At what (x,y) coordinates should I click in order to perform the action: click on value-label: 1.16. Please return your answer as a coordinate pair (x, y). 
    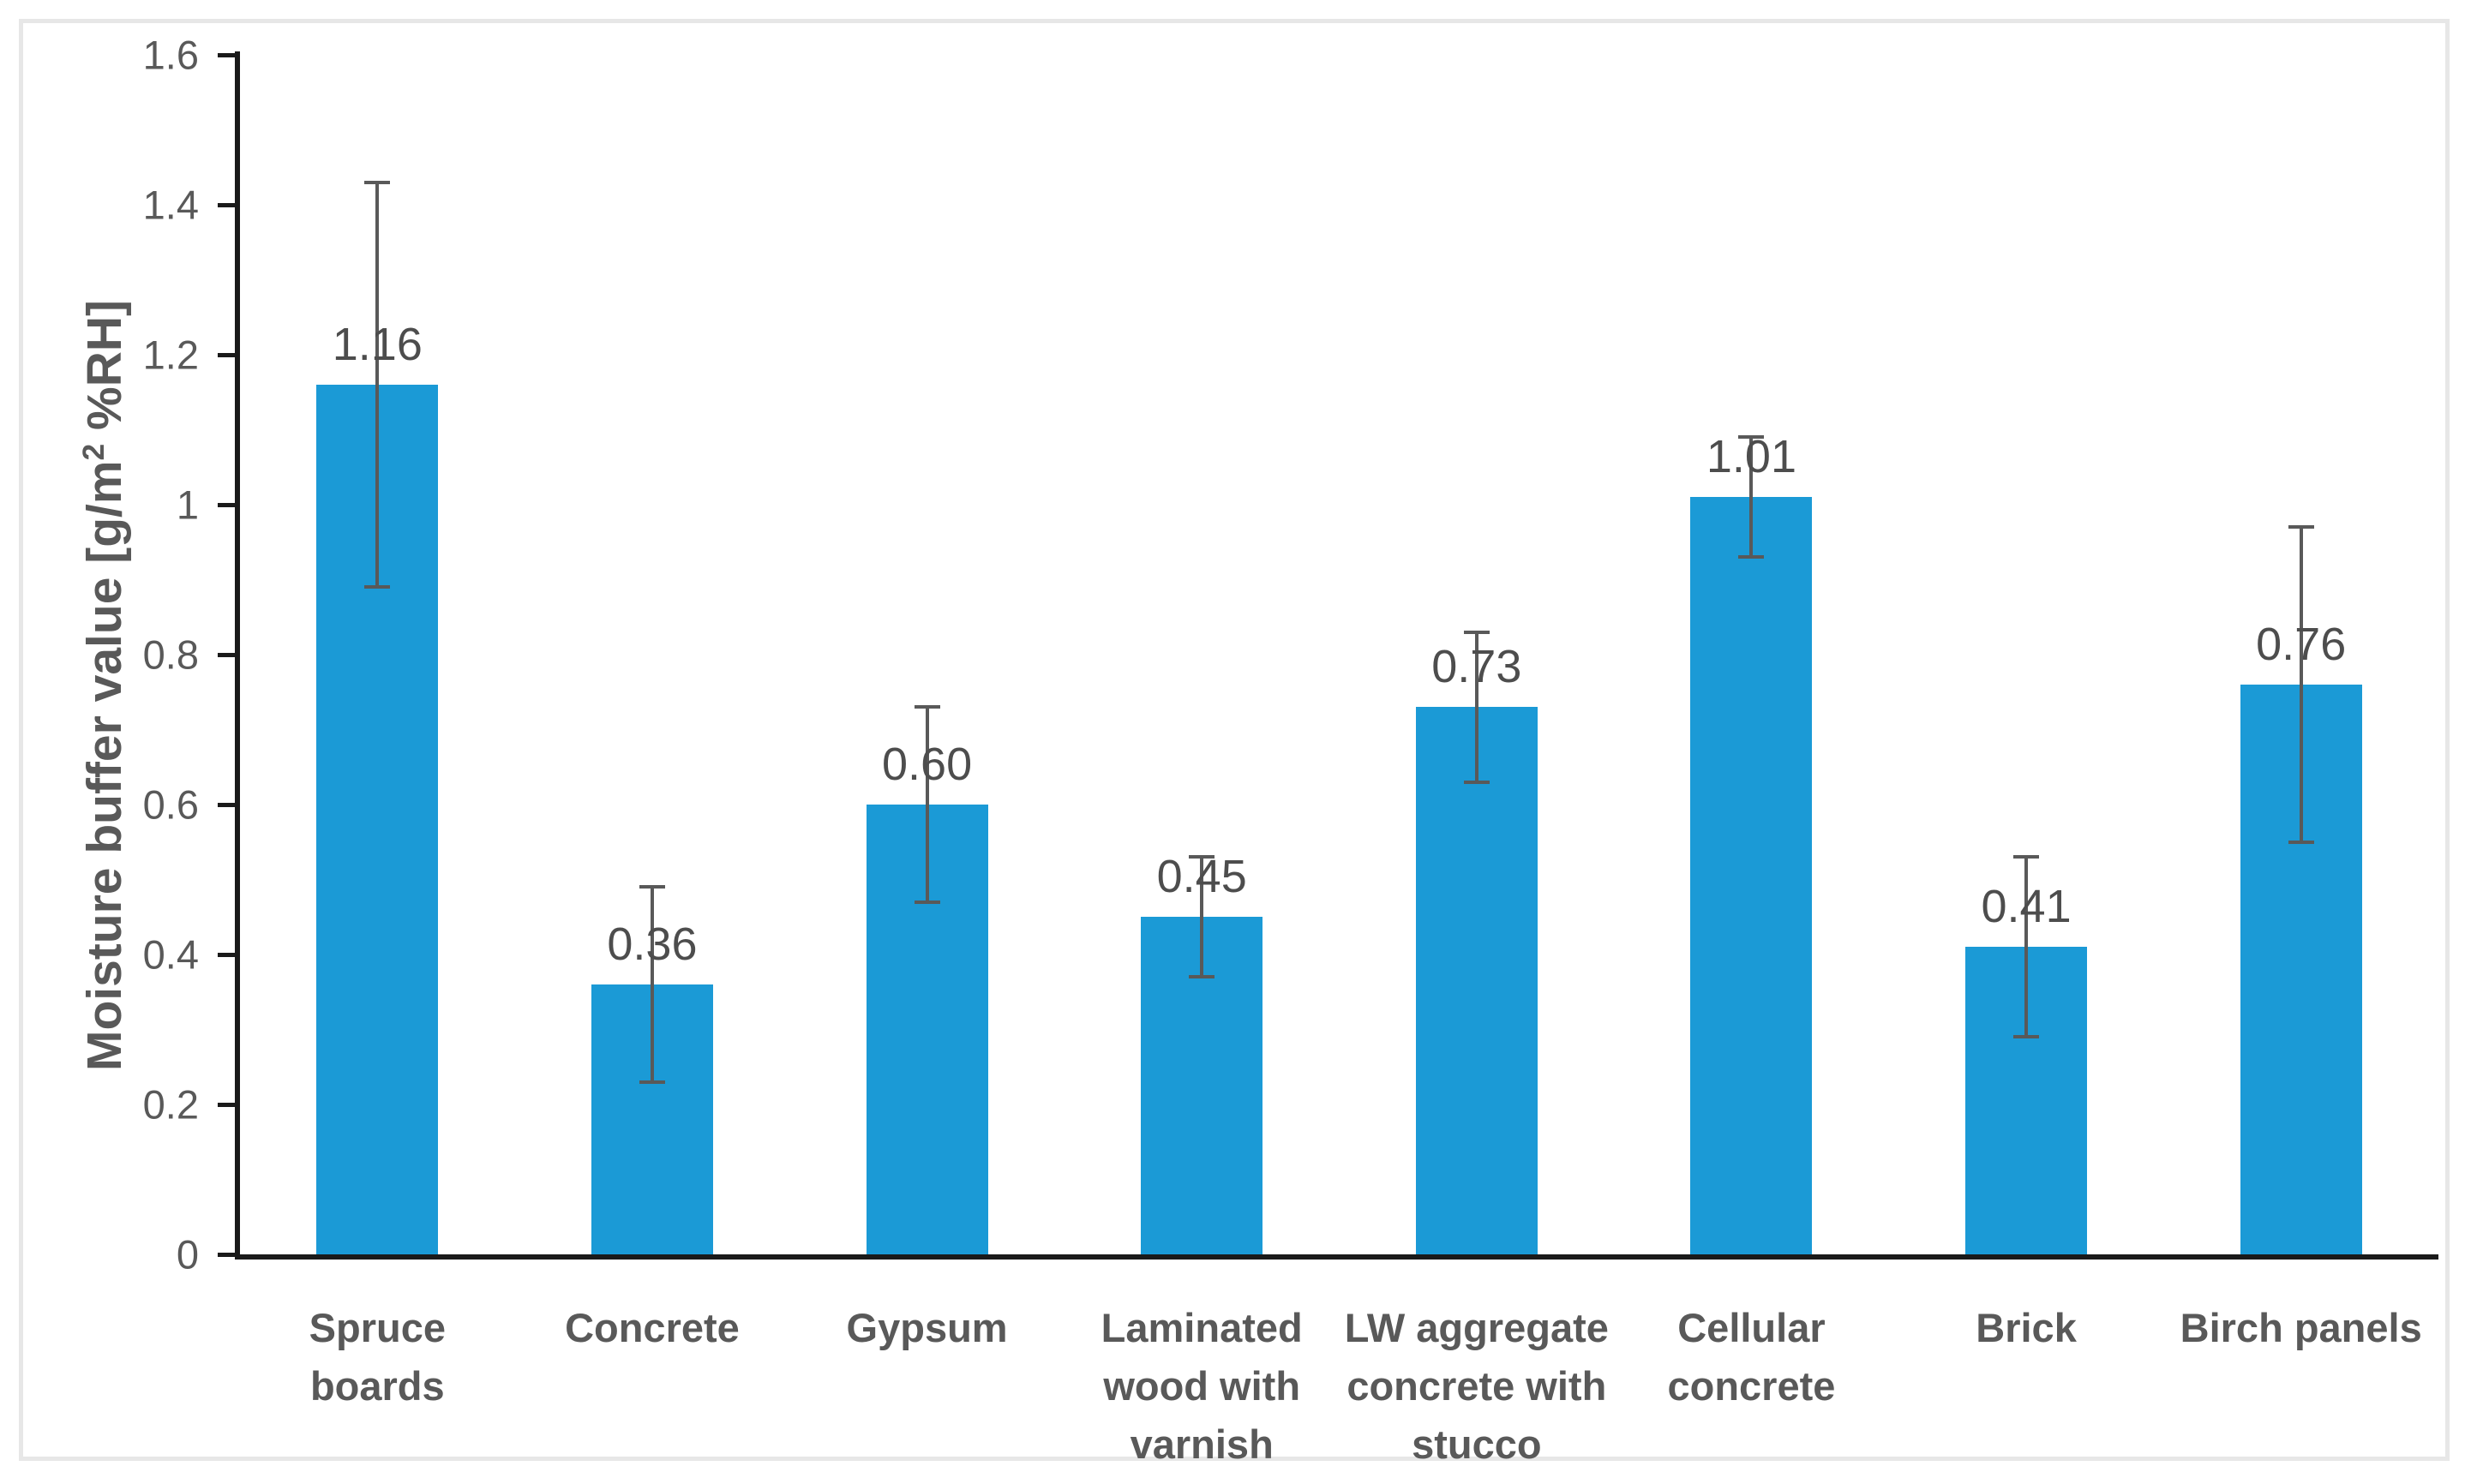
    Looking at the image, I should click on (377, 344).